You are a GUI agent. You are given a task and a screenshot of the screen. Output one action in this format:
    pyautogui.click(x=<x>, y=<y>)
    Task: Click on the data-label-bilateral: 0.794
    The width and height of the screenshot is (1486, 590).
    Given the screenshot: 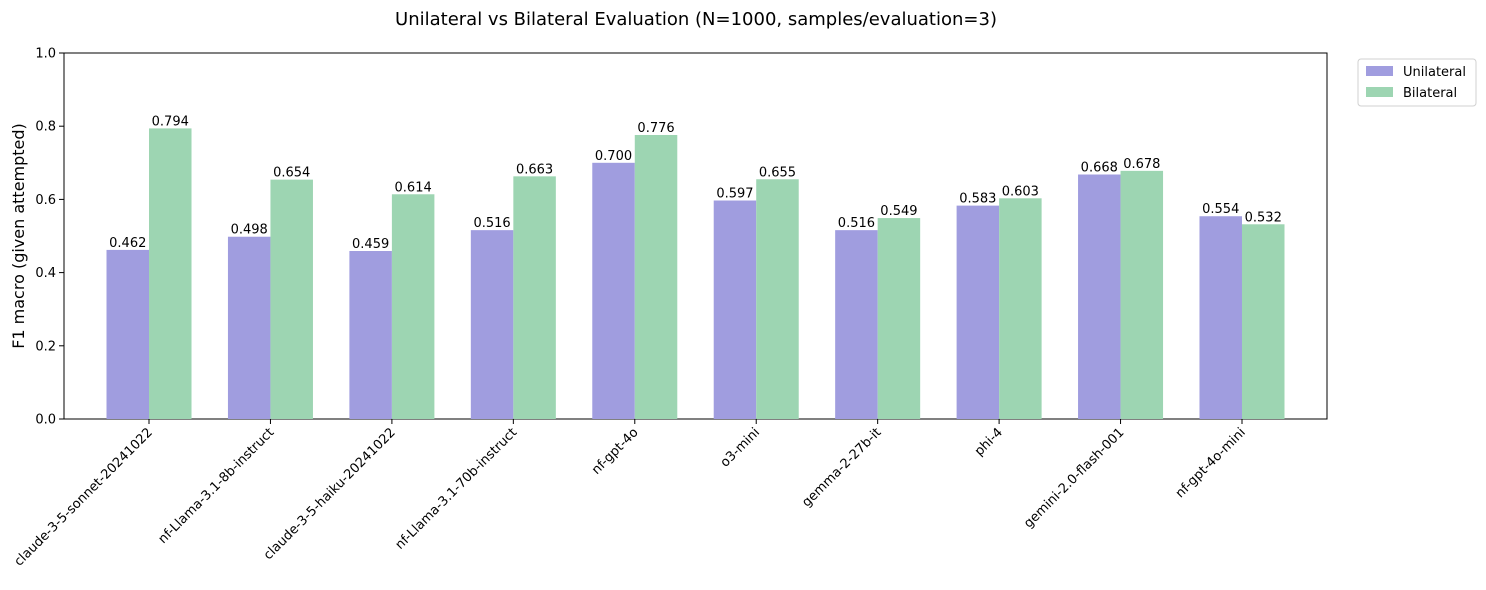 What is the action you would take?
    pyautogui.click(x=170, y=121)
    